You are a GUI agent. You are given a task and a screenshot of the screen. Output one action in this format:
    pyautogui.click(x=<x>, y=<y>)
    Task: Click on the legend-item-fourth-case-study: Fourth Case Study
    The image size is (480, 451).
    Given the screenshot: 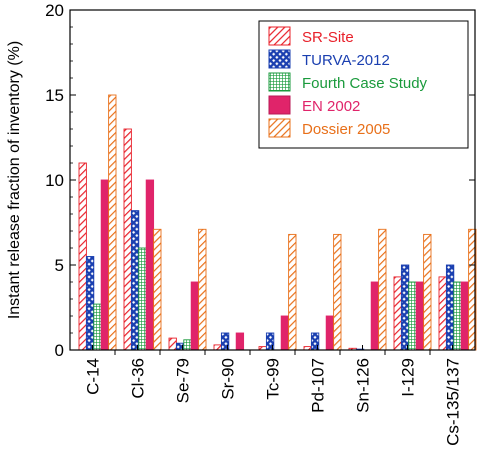 What is the action you would take?
    pyautogui.click(x=348, y=82)
    